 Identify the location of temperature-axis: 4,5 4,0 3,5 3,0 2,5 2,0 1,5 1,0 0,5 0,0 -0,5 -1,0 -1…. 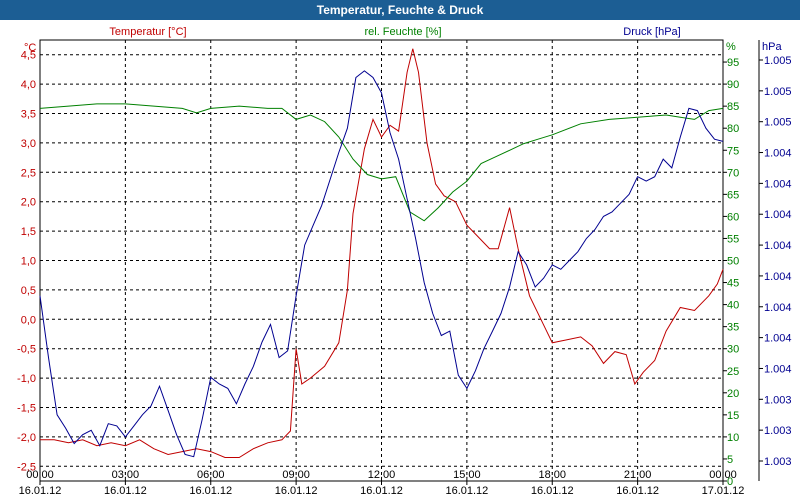
(26, 257).